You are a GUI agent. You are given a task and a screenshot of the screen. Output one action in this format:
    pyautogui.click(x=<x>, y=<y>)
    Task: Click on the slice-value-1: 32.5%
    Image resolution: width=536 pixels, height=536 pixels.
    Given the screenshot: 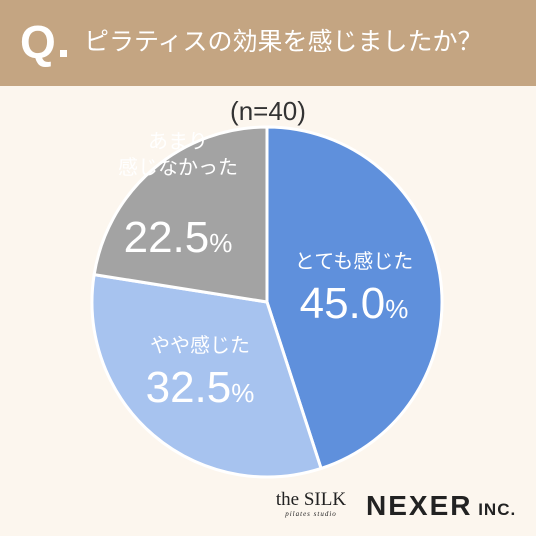 What is the action you would take?
    pyautogui.click(x=200, y=387)
    